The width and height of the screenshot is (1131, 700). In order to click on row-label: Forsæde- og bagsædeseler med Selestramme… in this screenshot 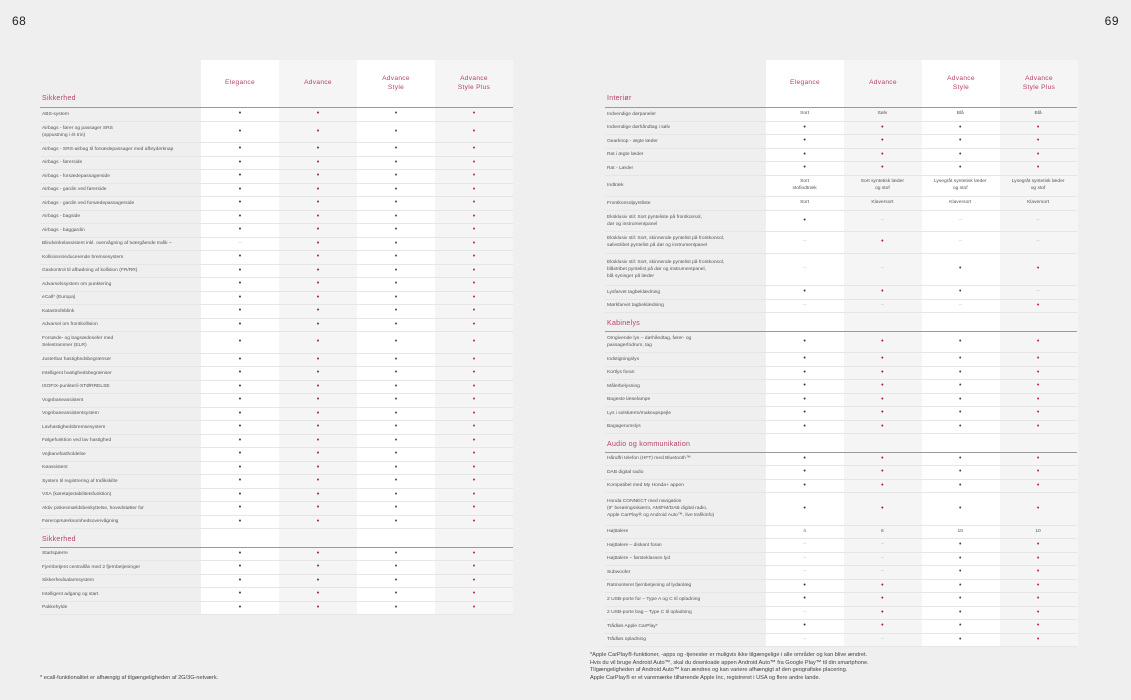, I will do `click(78, 342)`.